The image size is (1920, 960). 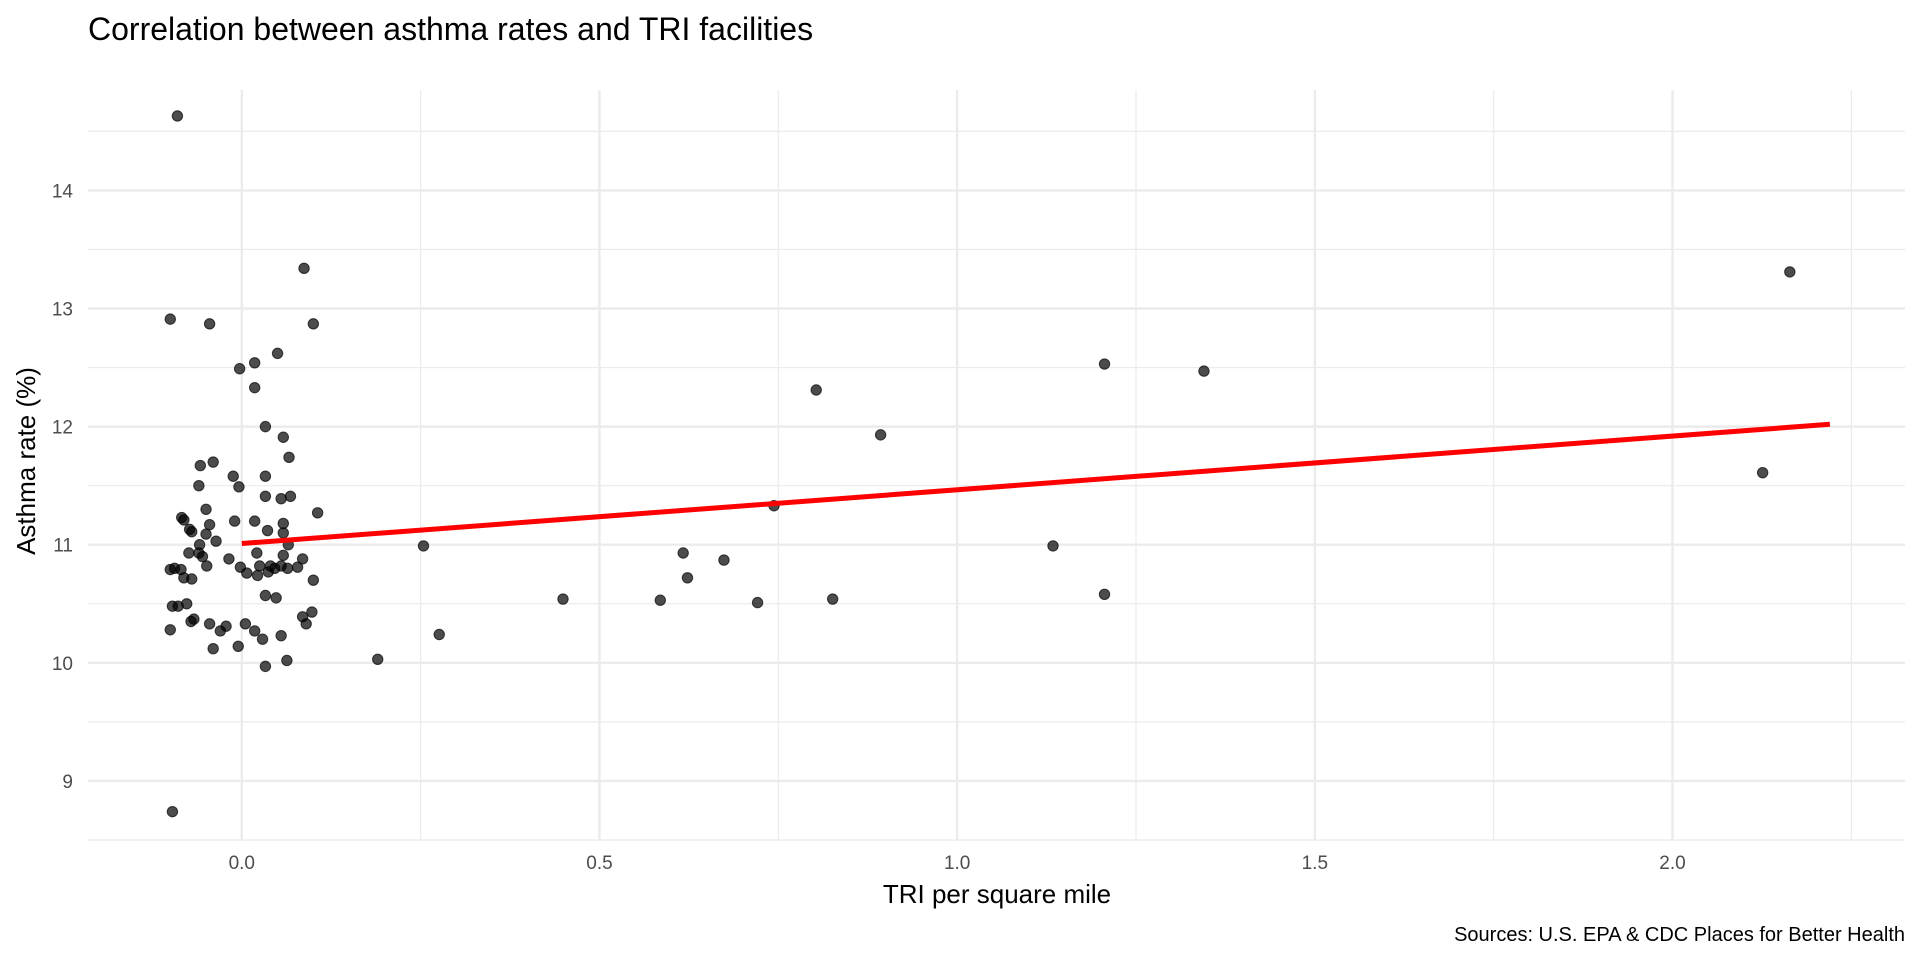 I want to click on trend-line, so click(x=1036, y=484).